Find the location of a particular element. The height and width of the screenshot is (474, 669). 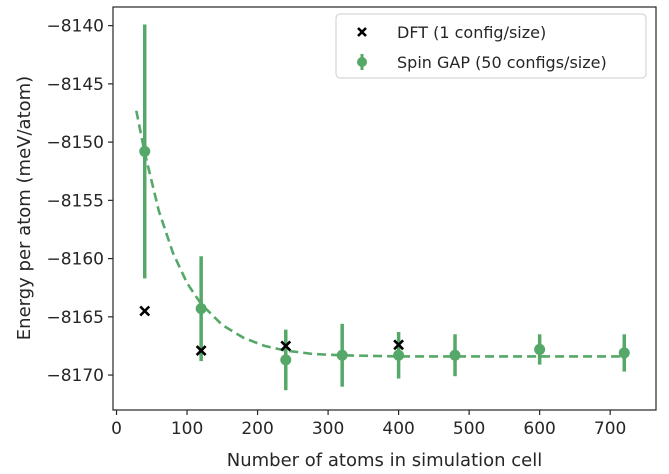

y-tick-label: −8160 is located at coordinates (75, 260).